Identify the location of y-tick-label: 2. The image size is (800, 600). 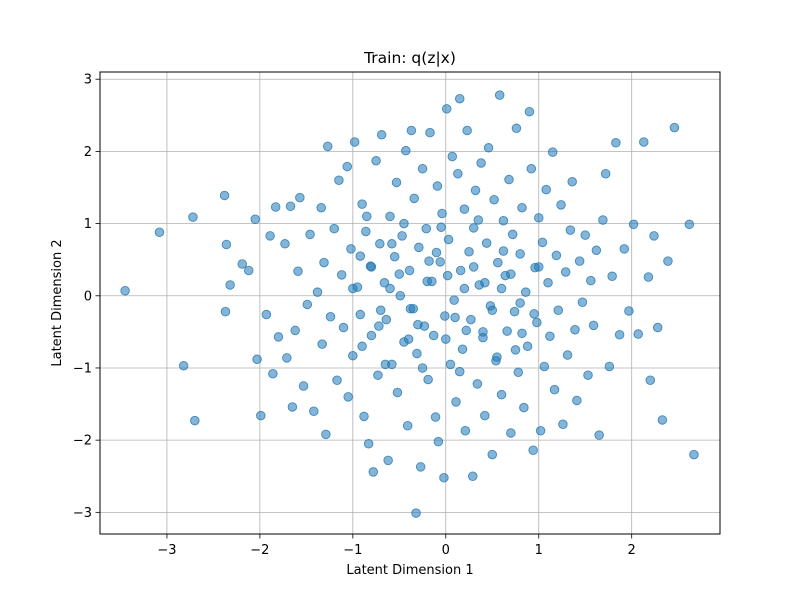
(88, 152).